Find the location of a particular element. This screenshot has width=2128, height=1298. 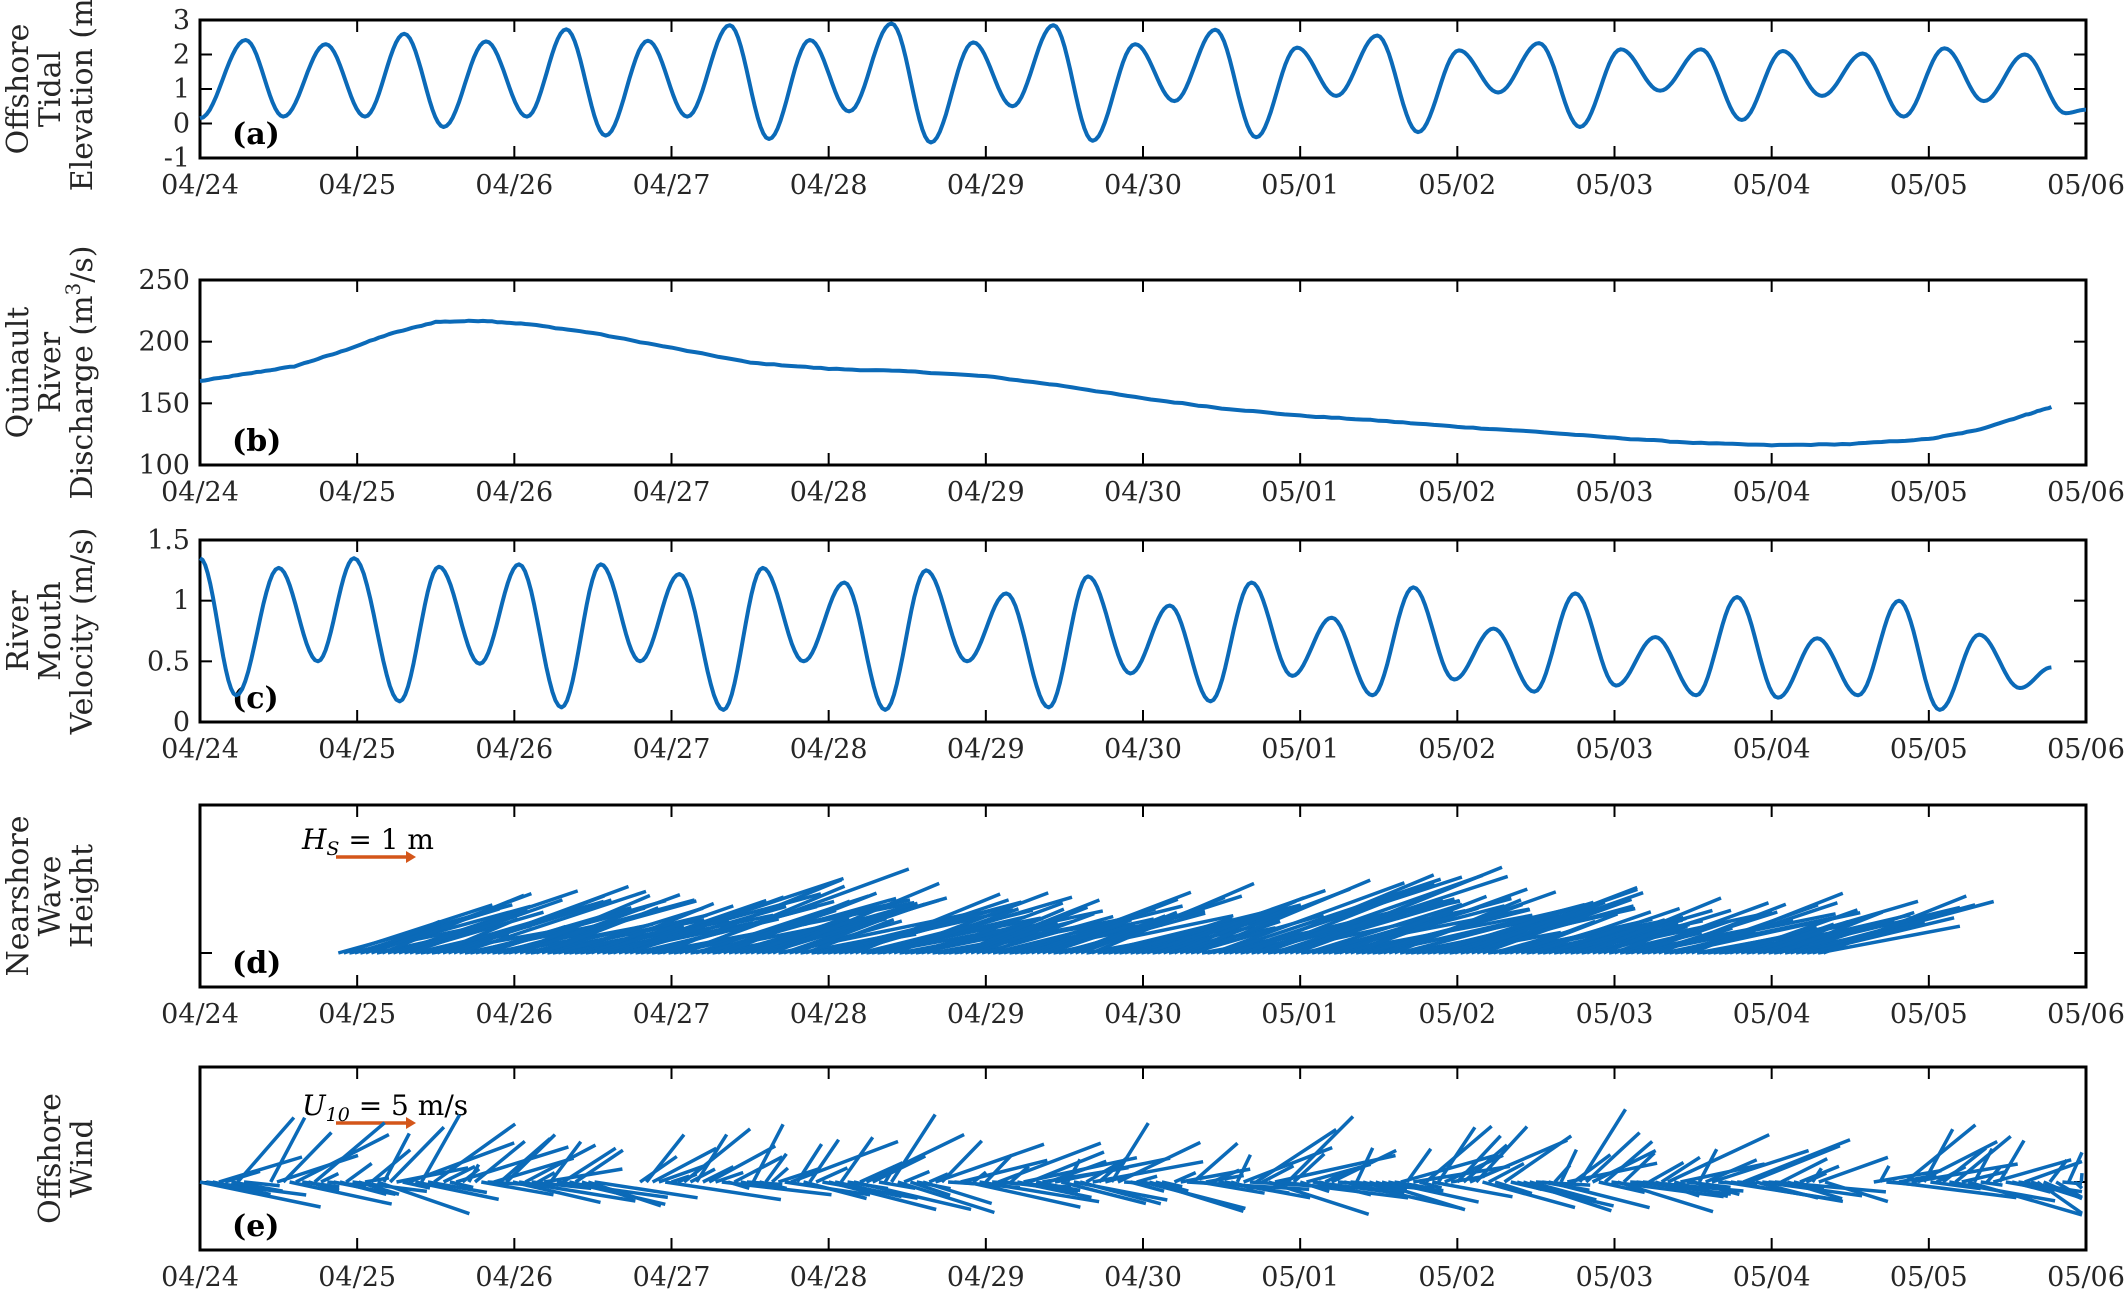

panel-e-reference-arrowhead is located at coordinates (411, 1123).